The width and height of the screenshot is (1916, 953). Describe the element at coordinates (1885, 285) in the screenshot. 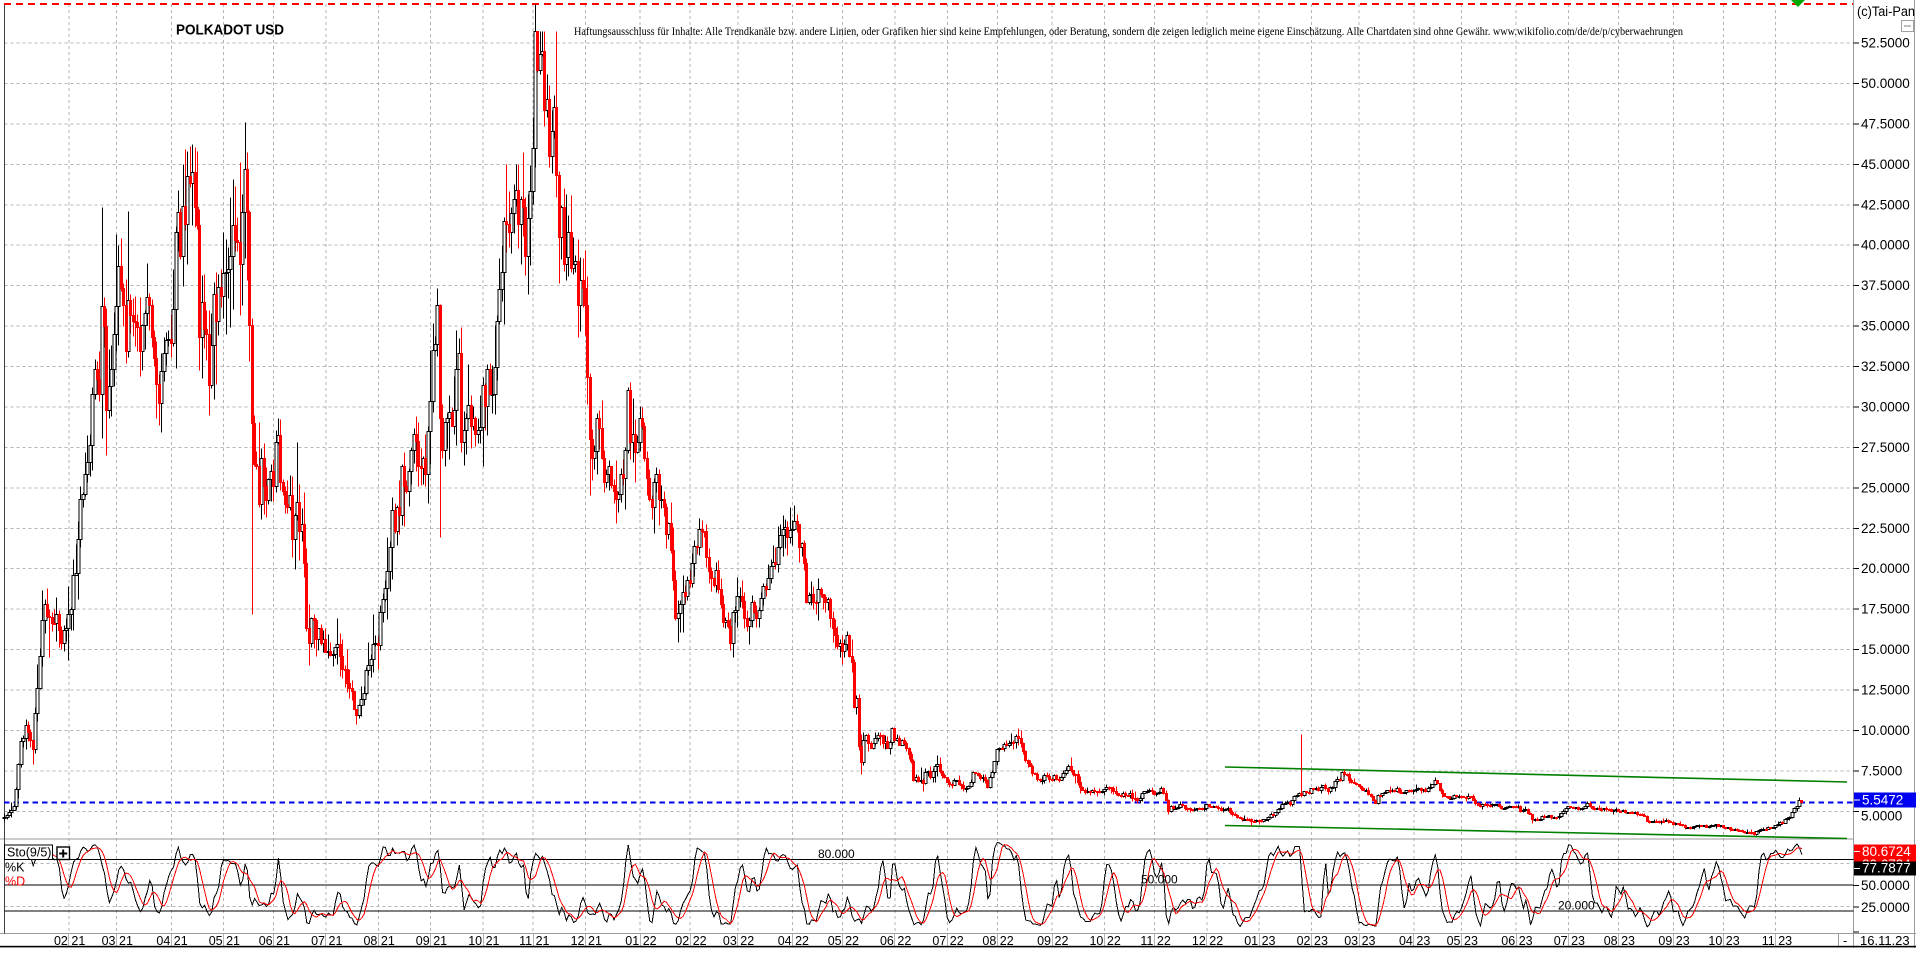

I see `svg-text: 37.5000` at that location.